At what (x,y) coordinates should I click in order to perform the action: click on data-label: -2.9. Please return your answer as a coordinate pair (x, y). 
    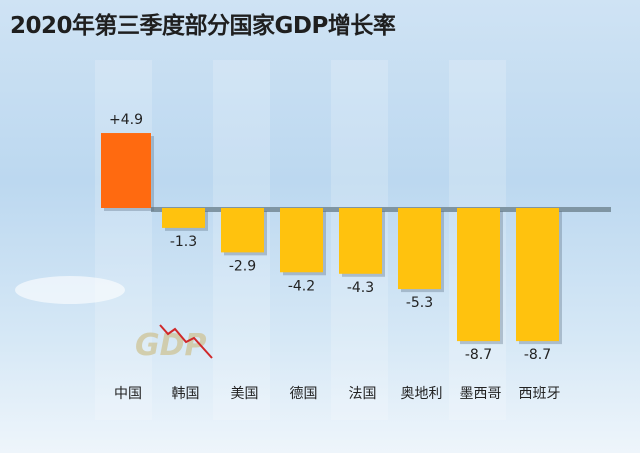
    Looking at the image, I should click on (242, 266).